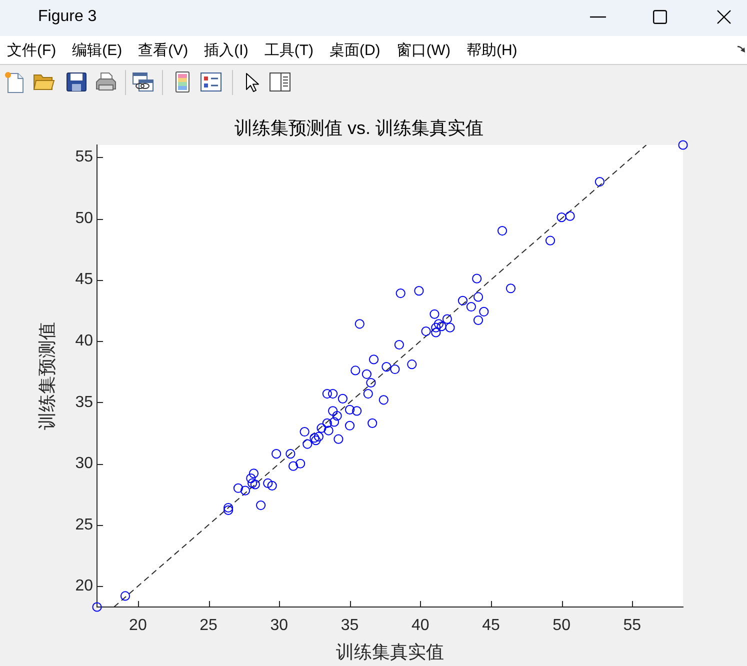 The image size is (747, 666). Describe the element at coordinates (84, 586) in the screenshot. I see `y-tick-label: 20` at that location.